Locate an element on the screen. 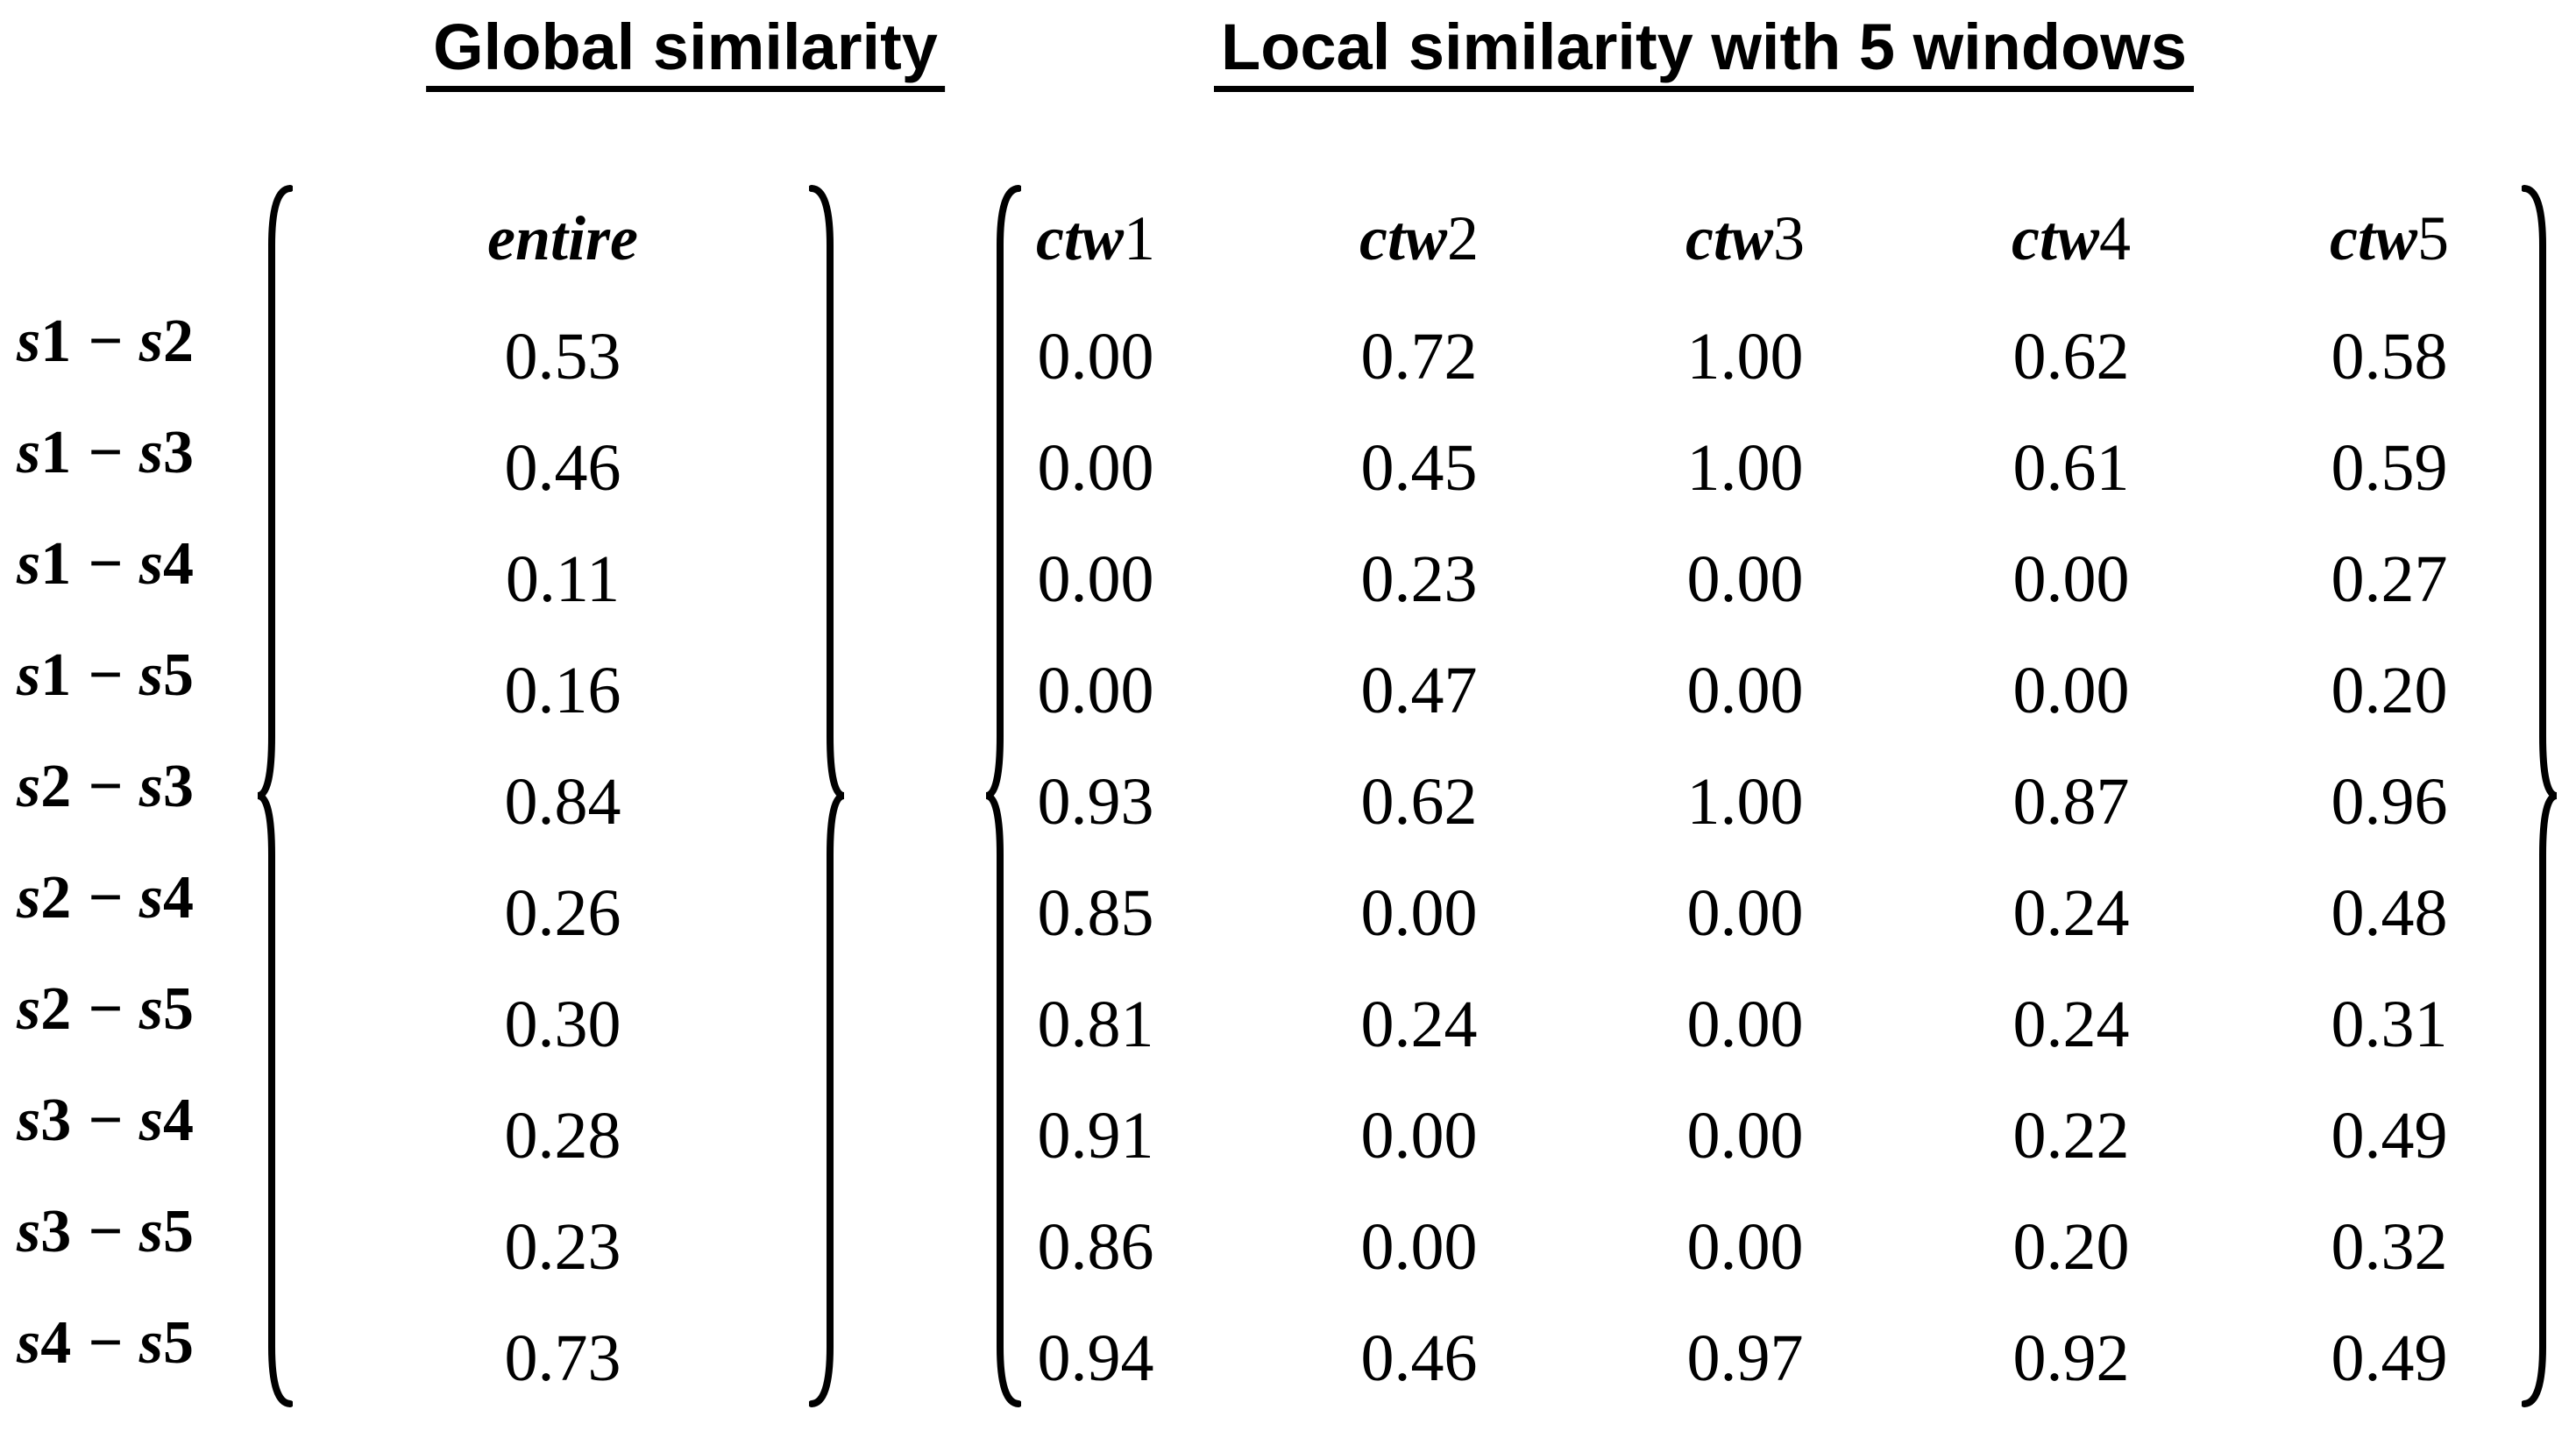 Image resolution: width=2576 pixels, height=1431 pixels. local-matrix-right-brace is located at coordinates (2541, 796).